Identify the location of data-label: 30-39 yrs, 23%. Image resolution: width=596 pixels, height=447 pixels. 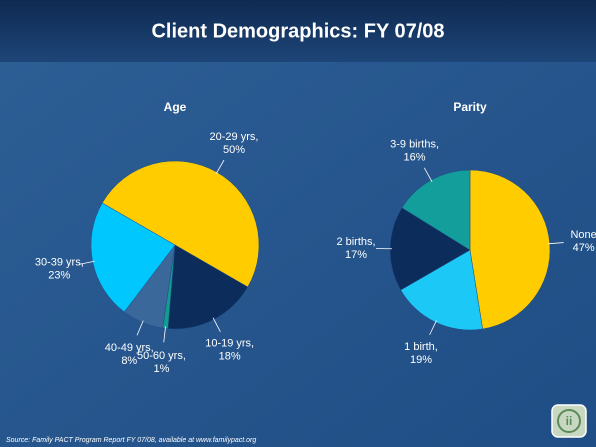
(59, 268).